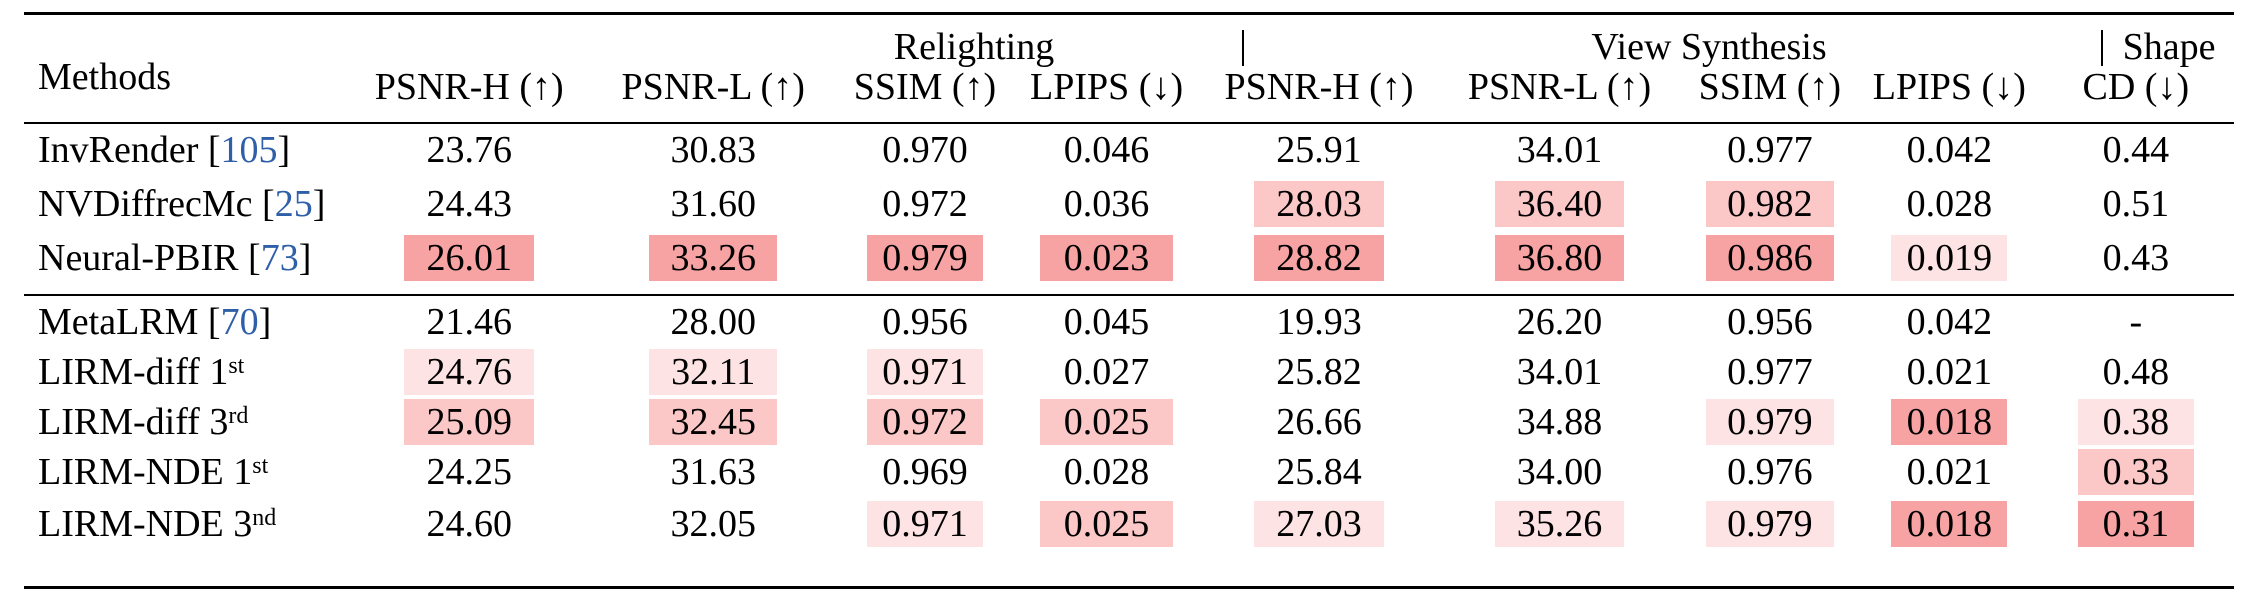 This screenshot has height=614, width=2264. What do you see at coordinates (713, 322) in the screenshot?
I see `metric-value-cell: 28.00` at bounding box center [713, 322].